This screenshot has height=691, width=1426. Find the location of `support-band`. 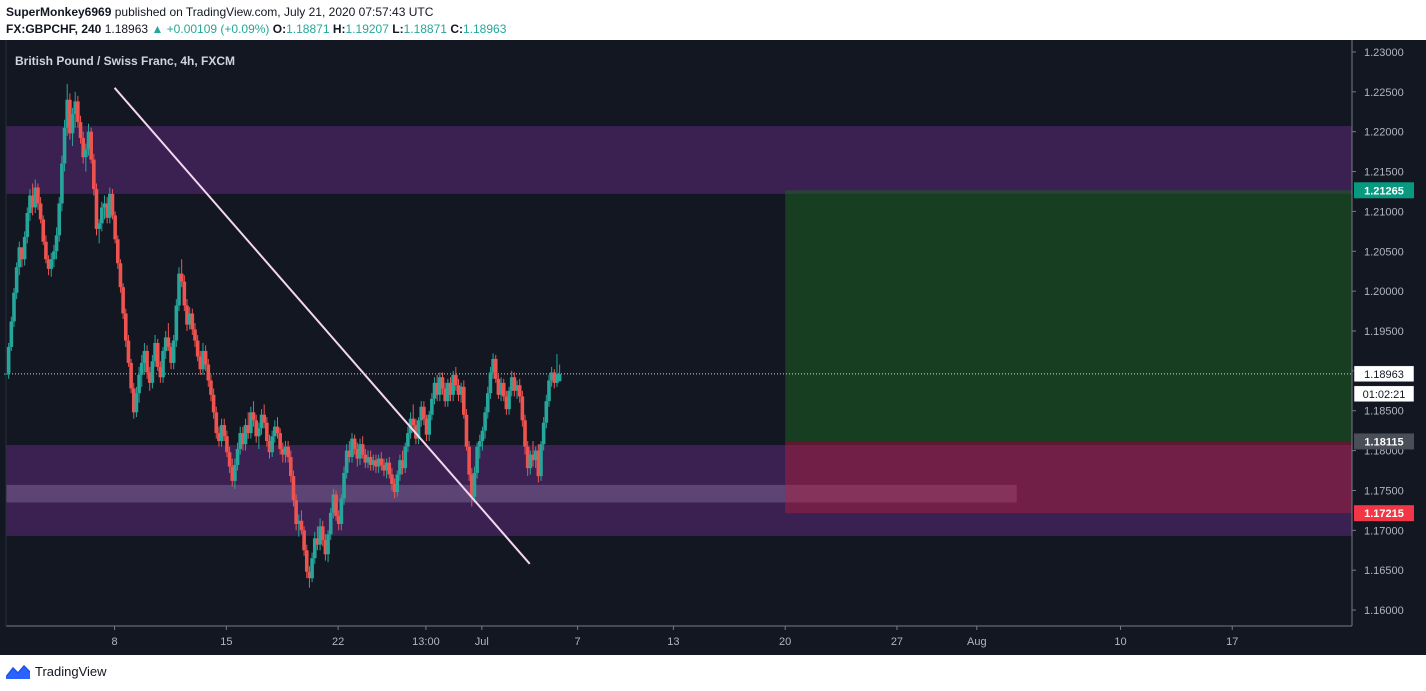

support-band is located at coordinates (511, 493).